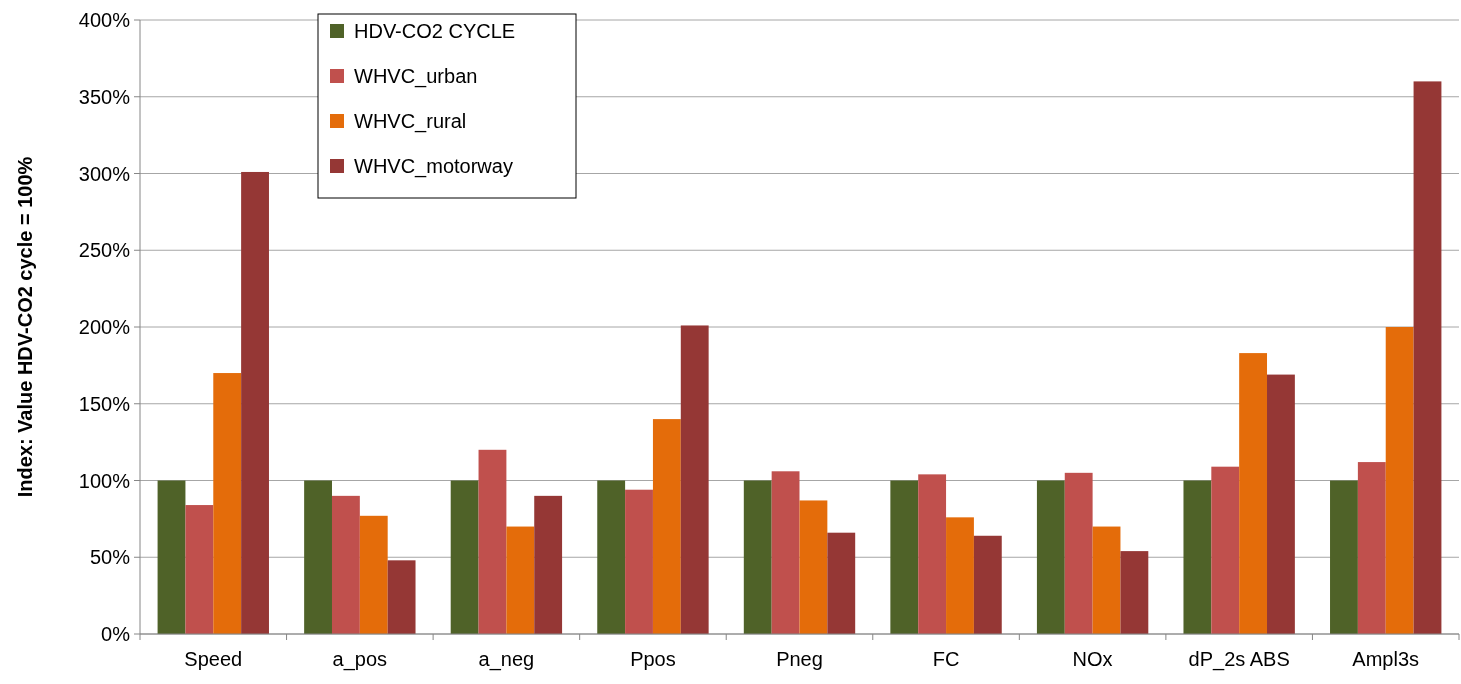 The height and width of the screenshot is (684, 1461). I want to click on y-tick-label: 50%, so click(110, 557).